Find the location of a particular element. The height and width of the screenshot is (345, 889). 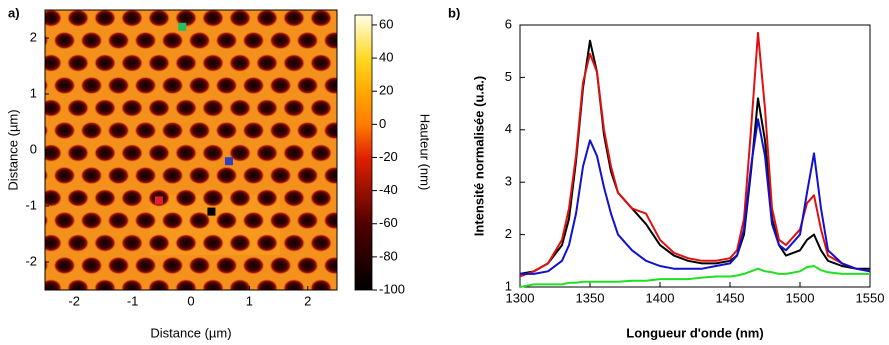

y-tick-label: 2 is located at coordinates (33, 36).